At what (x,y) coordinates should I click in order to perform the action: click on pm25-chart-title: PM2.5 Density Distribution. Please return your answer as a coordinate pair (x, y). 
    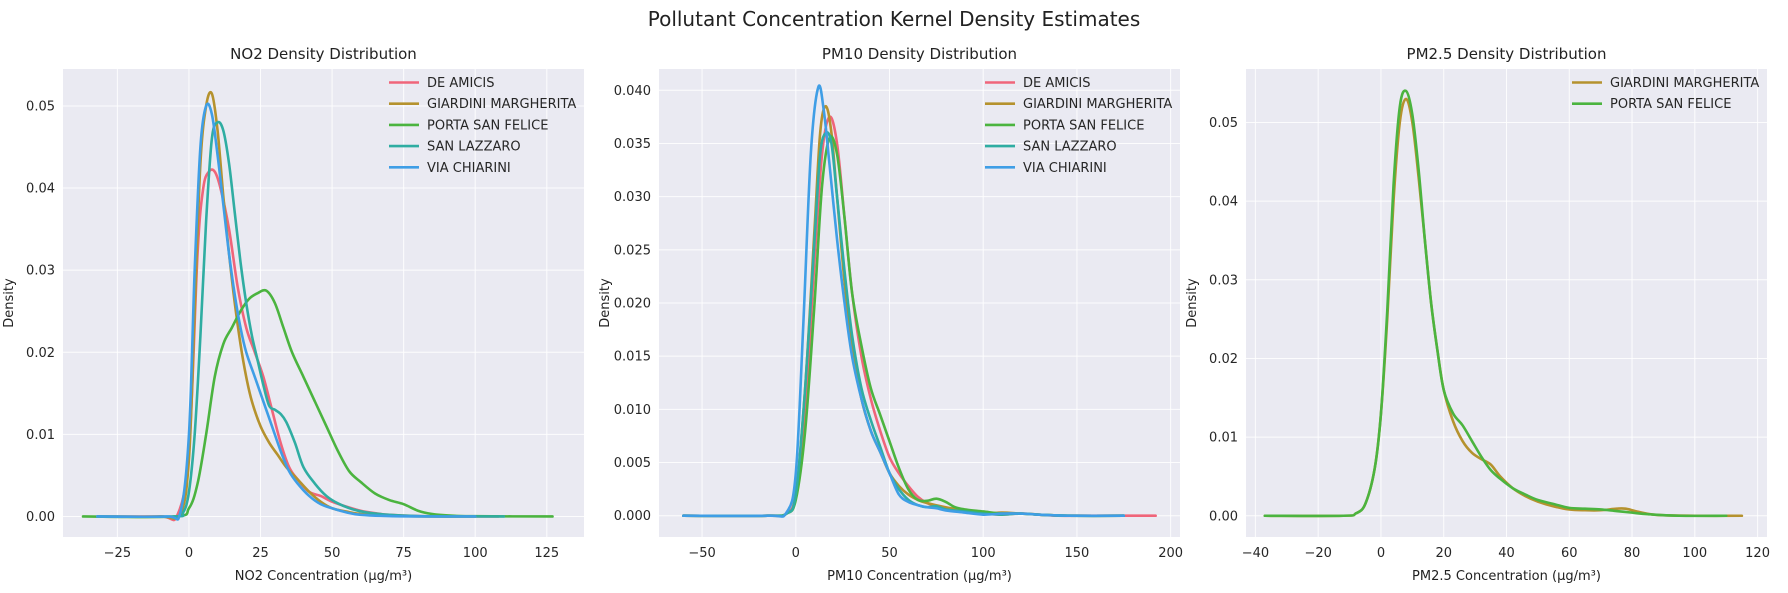
    Looking at the image, I should click on (1507, 54).